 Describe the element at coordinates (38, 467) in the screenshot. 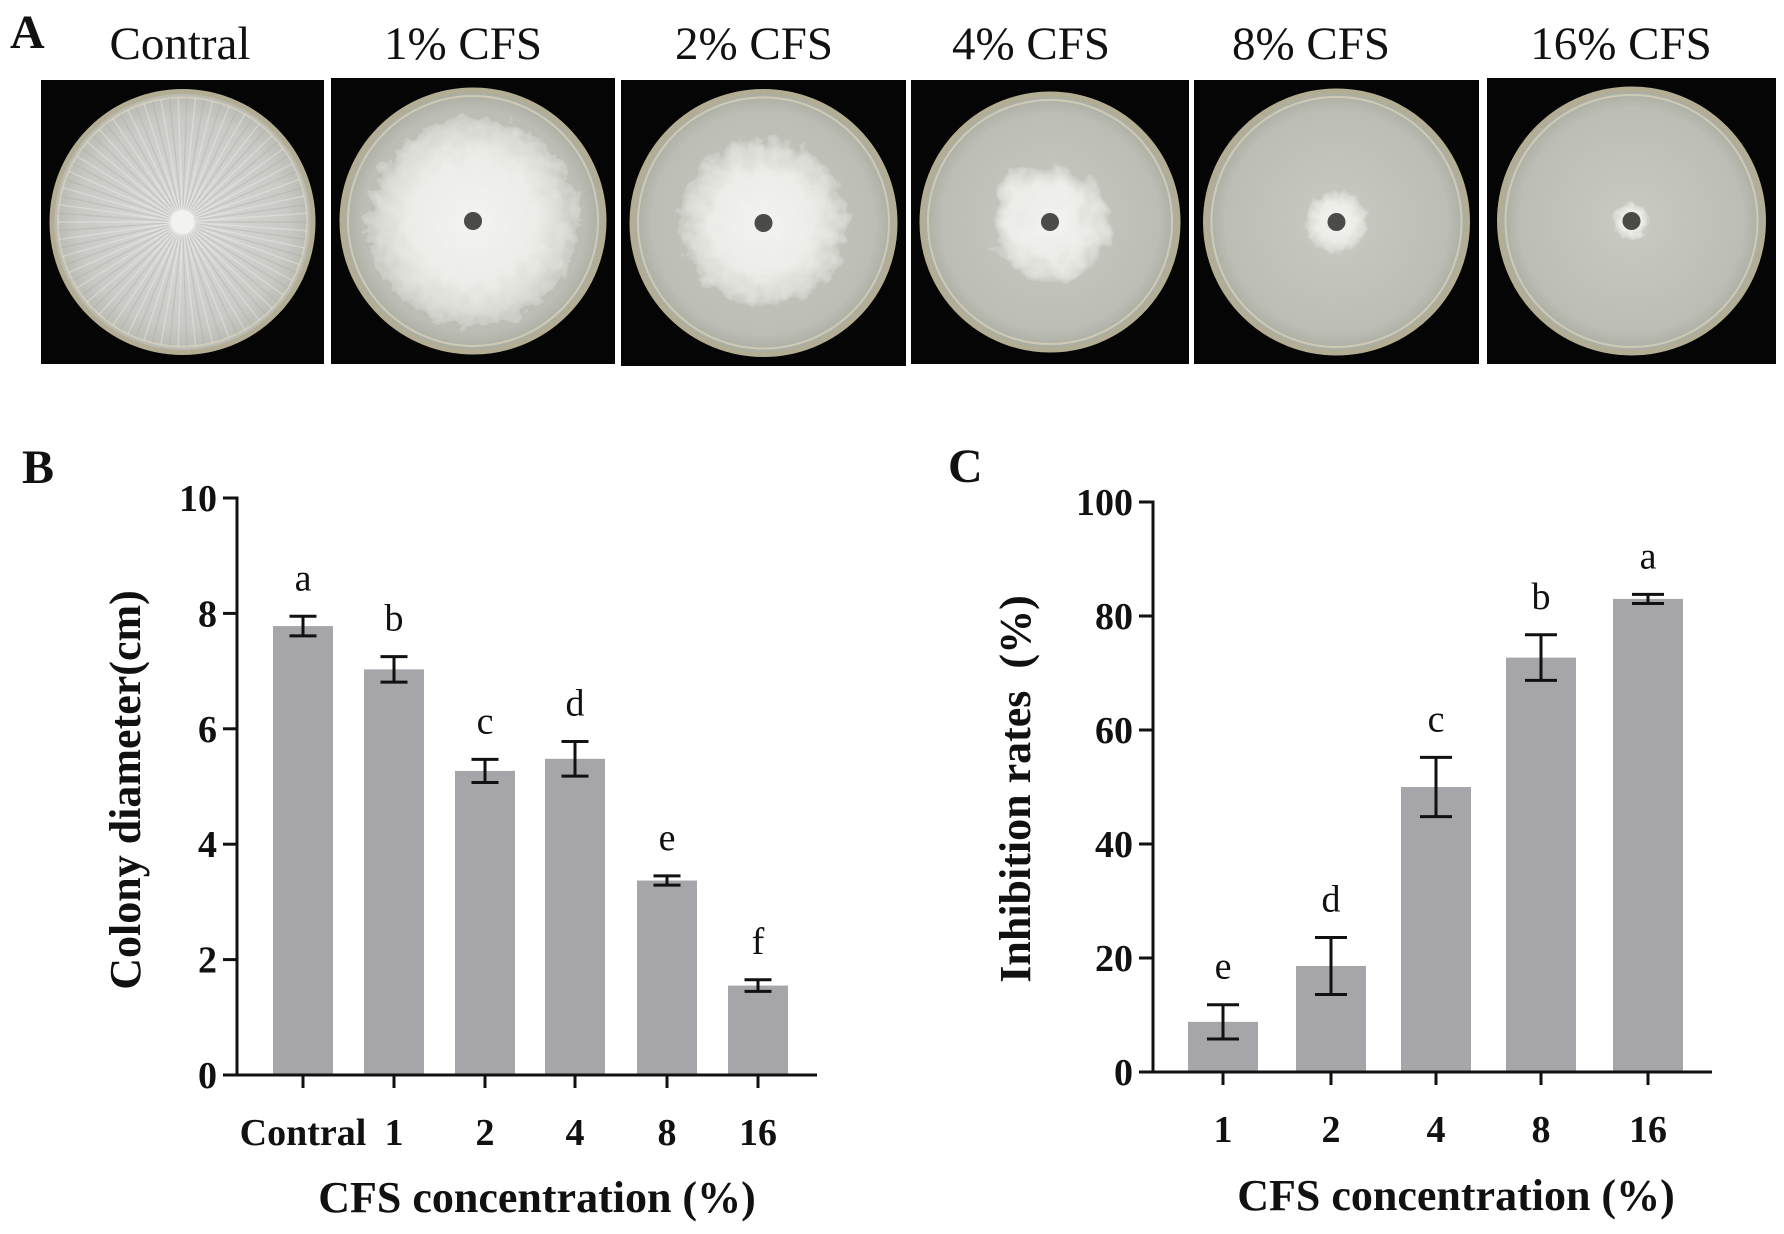

I see `panel-label-b: B` at that location.